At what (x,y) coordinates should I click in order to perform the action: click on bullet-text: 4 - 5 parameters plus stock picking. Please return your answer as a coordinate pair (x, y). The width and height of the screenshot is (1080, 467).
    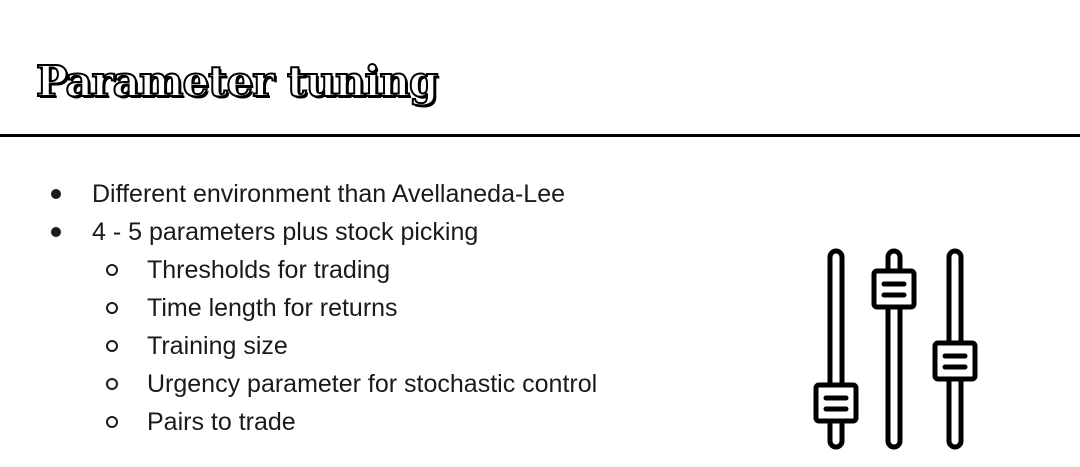
    Looking at the image, I should click on (285, 232).